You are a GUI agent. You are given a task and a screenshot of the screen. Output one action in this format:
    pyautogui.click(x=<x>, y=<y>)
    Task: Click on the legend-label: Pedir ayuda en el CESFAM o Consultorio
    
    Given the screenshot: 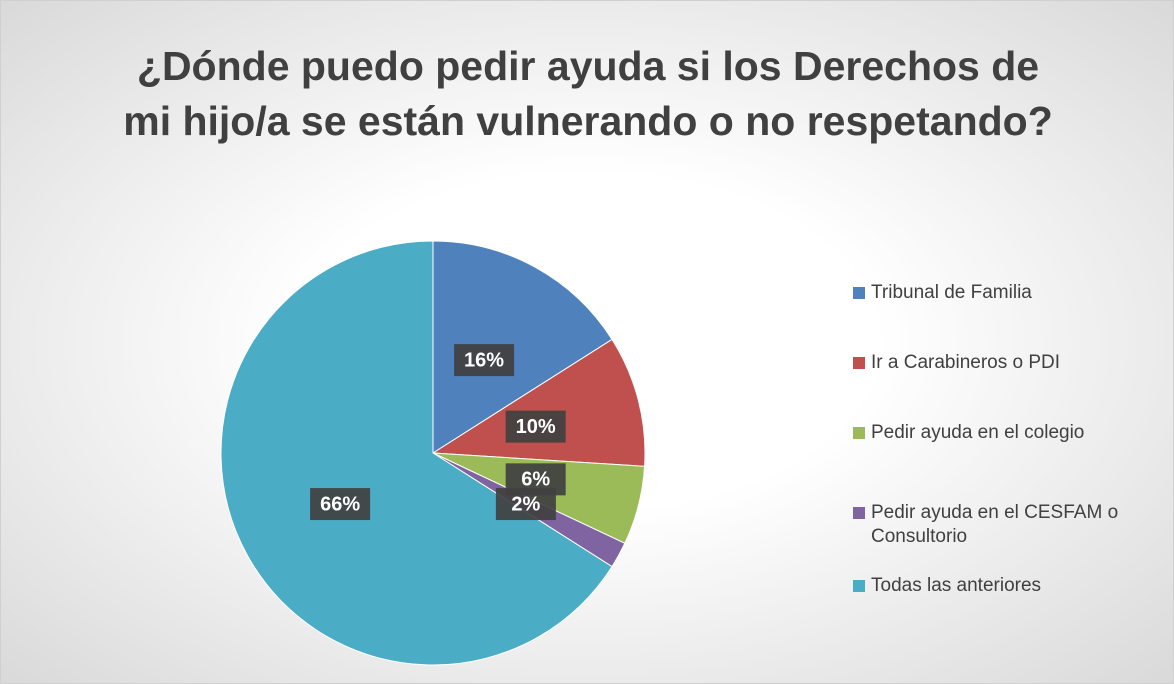 What is the action you would take?
    pyautogui.click(x=995, y=524)
    